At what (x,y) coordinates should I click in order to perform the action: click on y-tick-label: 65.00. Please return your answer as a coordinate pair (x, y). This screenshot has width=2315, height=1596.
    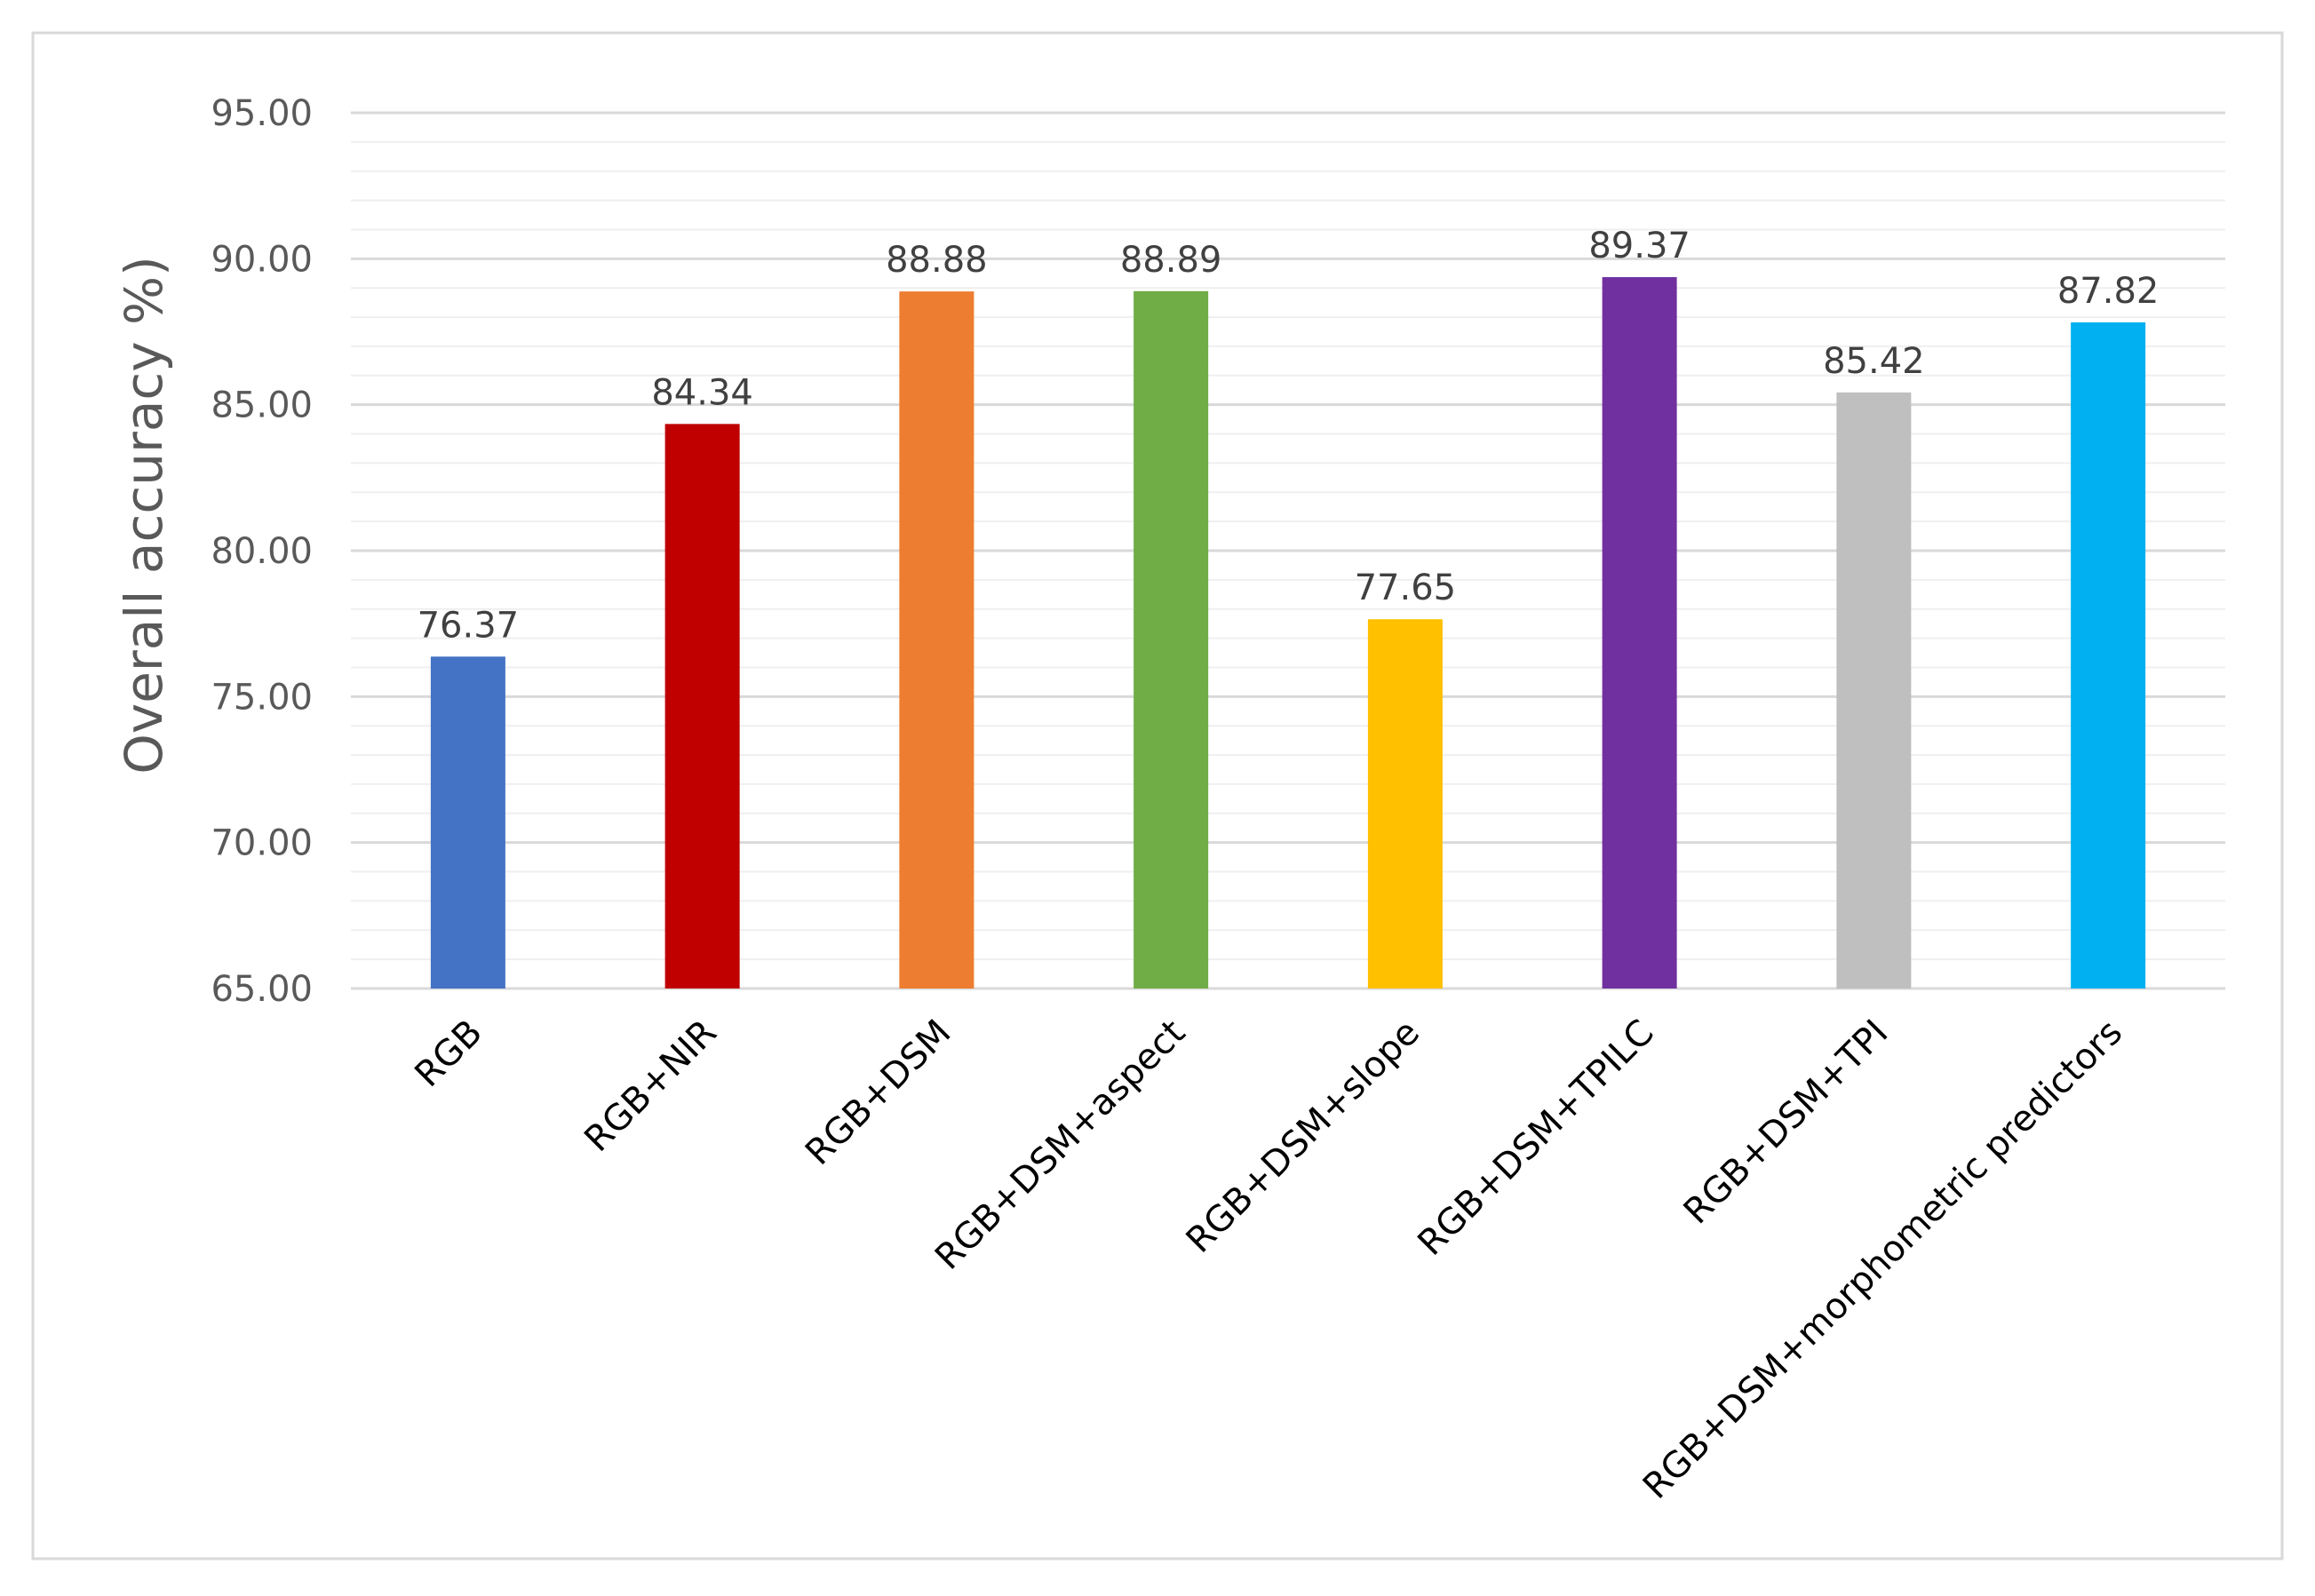
    Looking at the image, I should click on (262, 990).